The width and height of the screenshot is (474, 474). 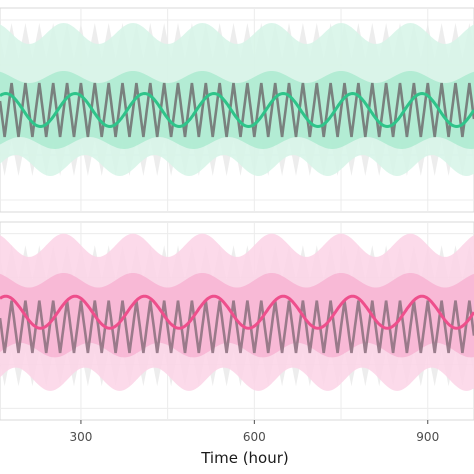 What do you see at coordinates (80, 437) in the screenshot?
I see `x-tick-label: 300` at bounding box center [80, 437].